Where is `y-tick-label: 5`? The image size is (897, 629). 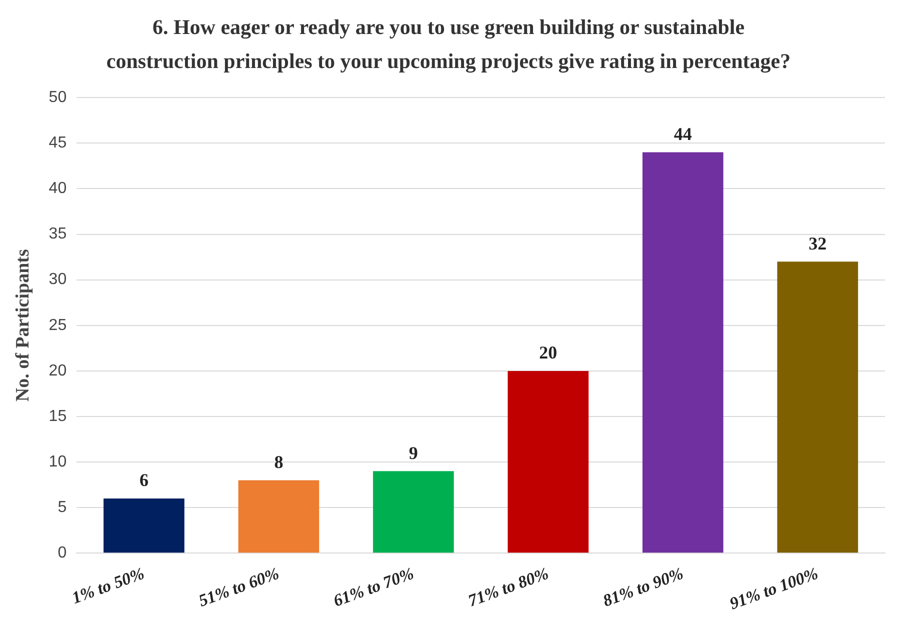 y-tick-label: 5 is located at coordinates (62, 507).